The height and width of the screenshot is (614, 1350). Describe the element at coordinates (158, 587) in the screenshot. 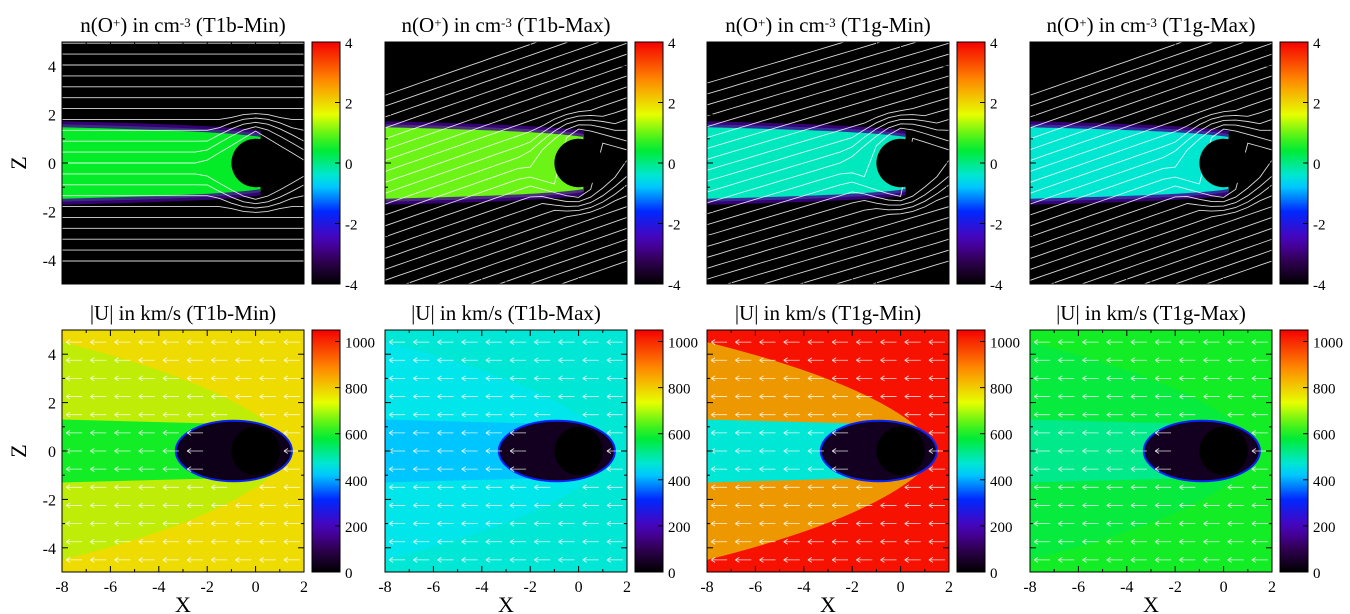

I see `x-tick-label: -4` at that location.